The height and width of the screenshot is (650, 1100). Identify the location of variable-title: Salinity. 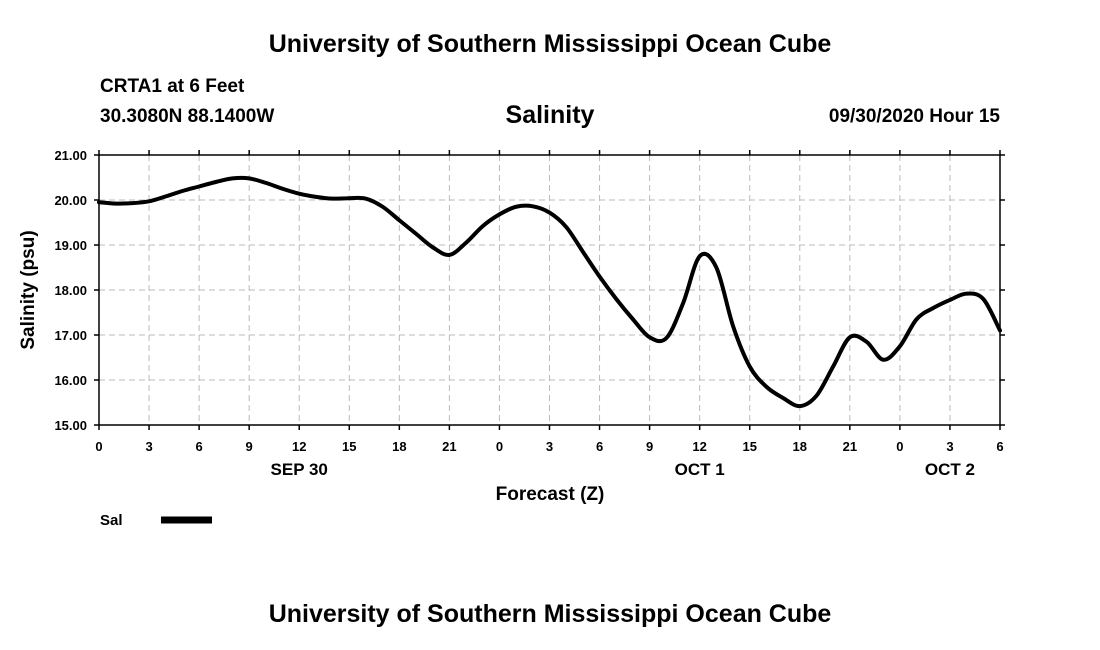
(550, 115).